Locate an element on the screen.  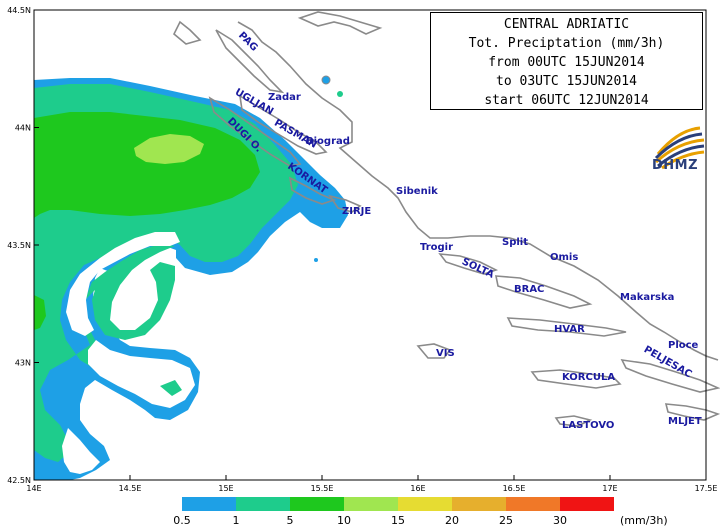
dhmz-logo-icon is located at coordinates (679, 148).